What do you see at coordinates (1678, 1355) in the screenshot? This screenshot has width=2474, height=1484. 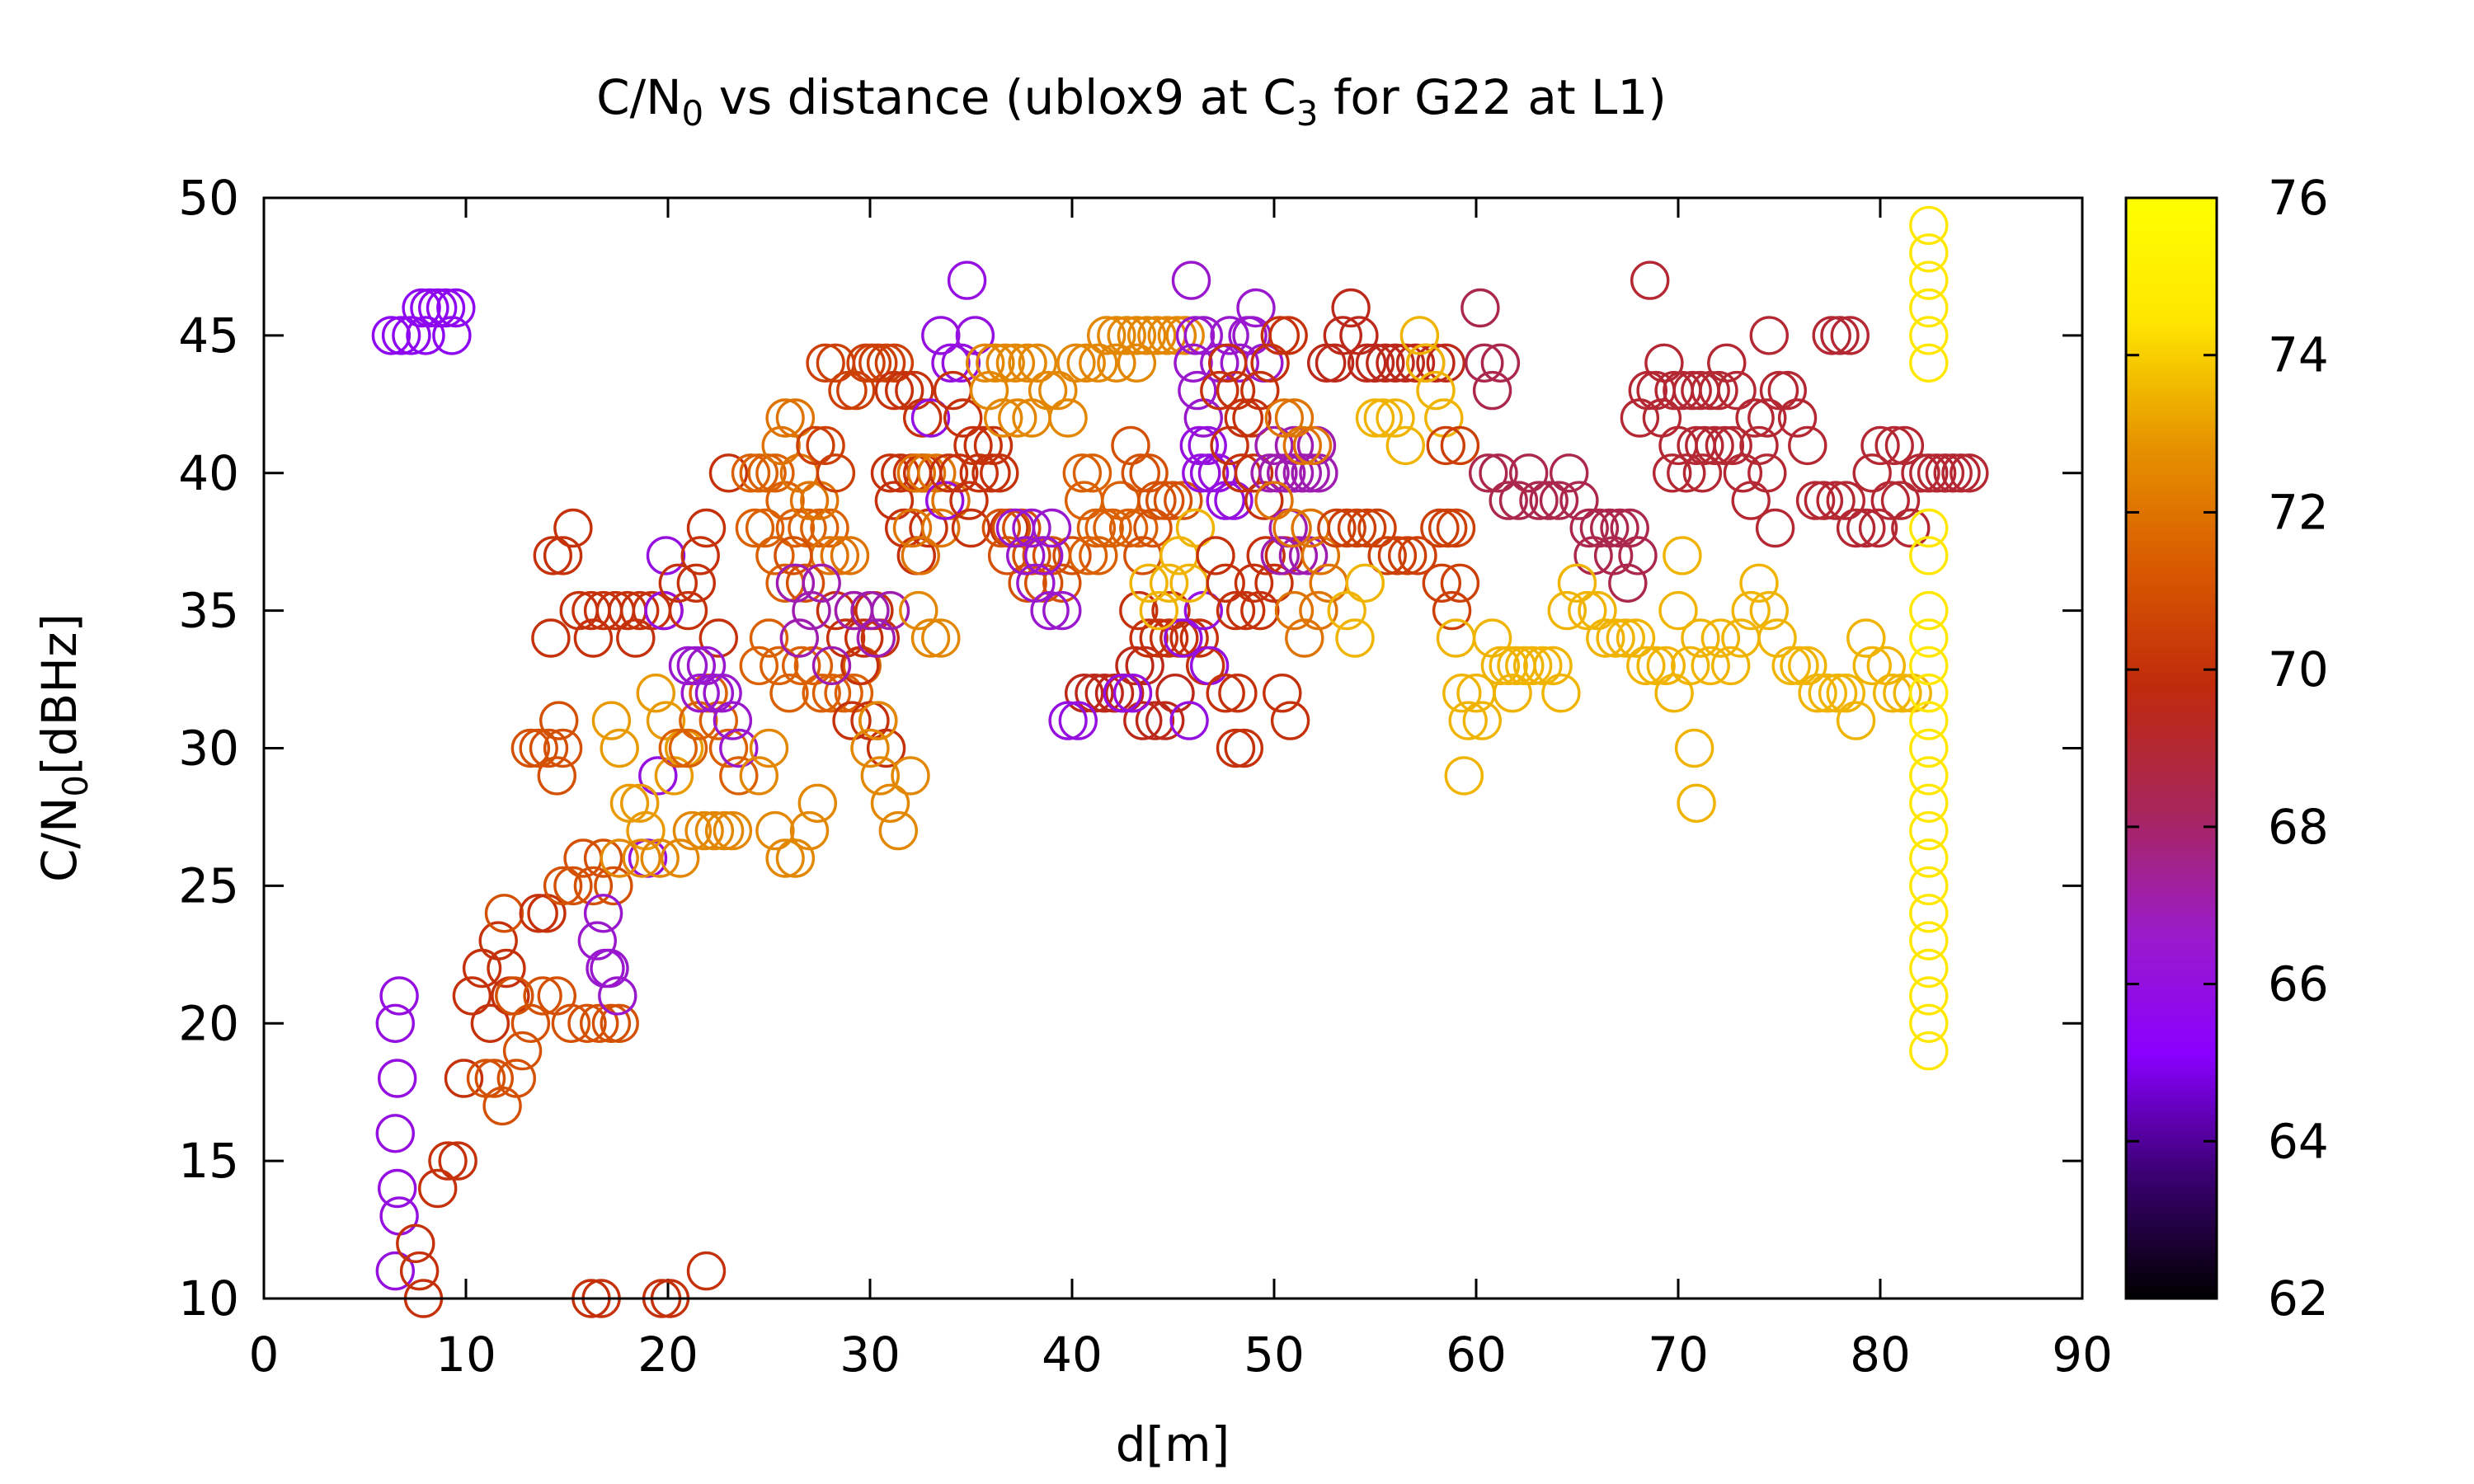 I see `x-tick-label: 70` at bounding box center [1678, 1355].